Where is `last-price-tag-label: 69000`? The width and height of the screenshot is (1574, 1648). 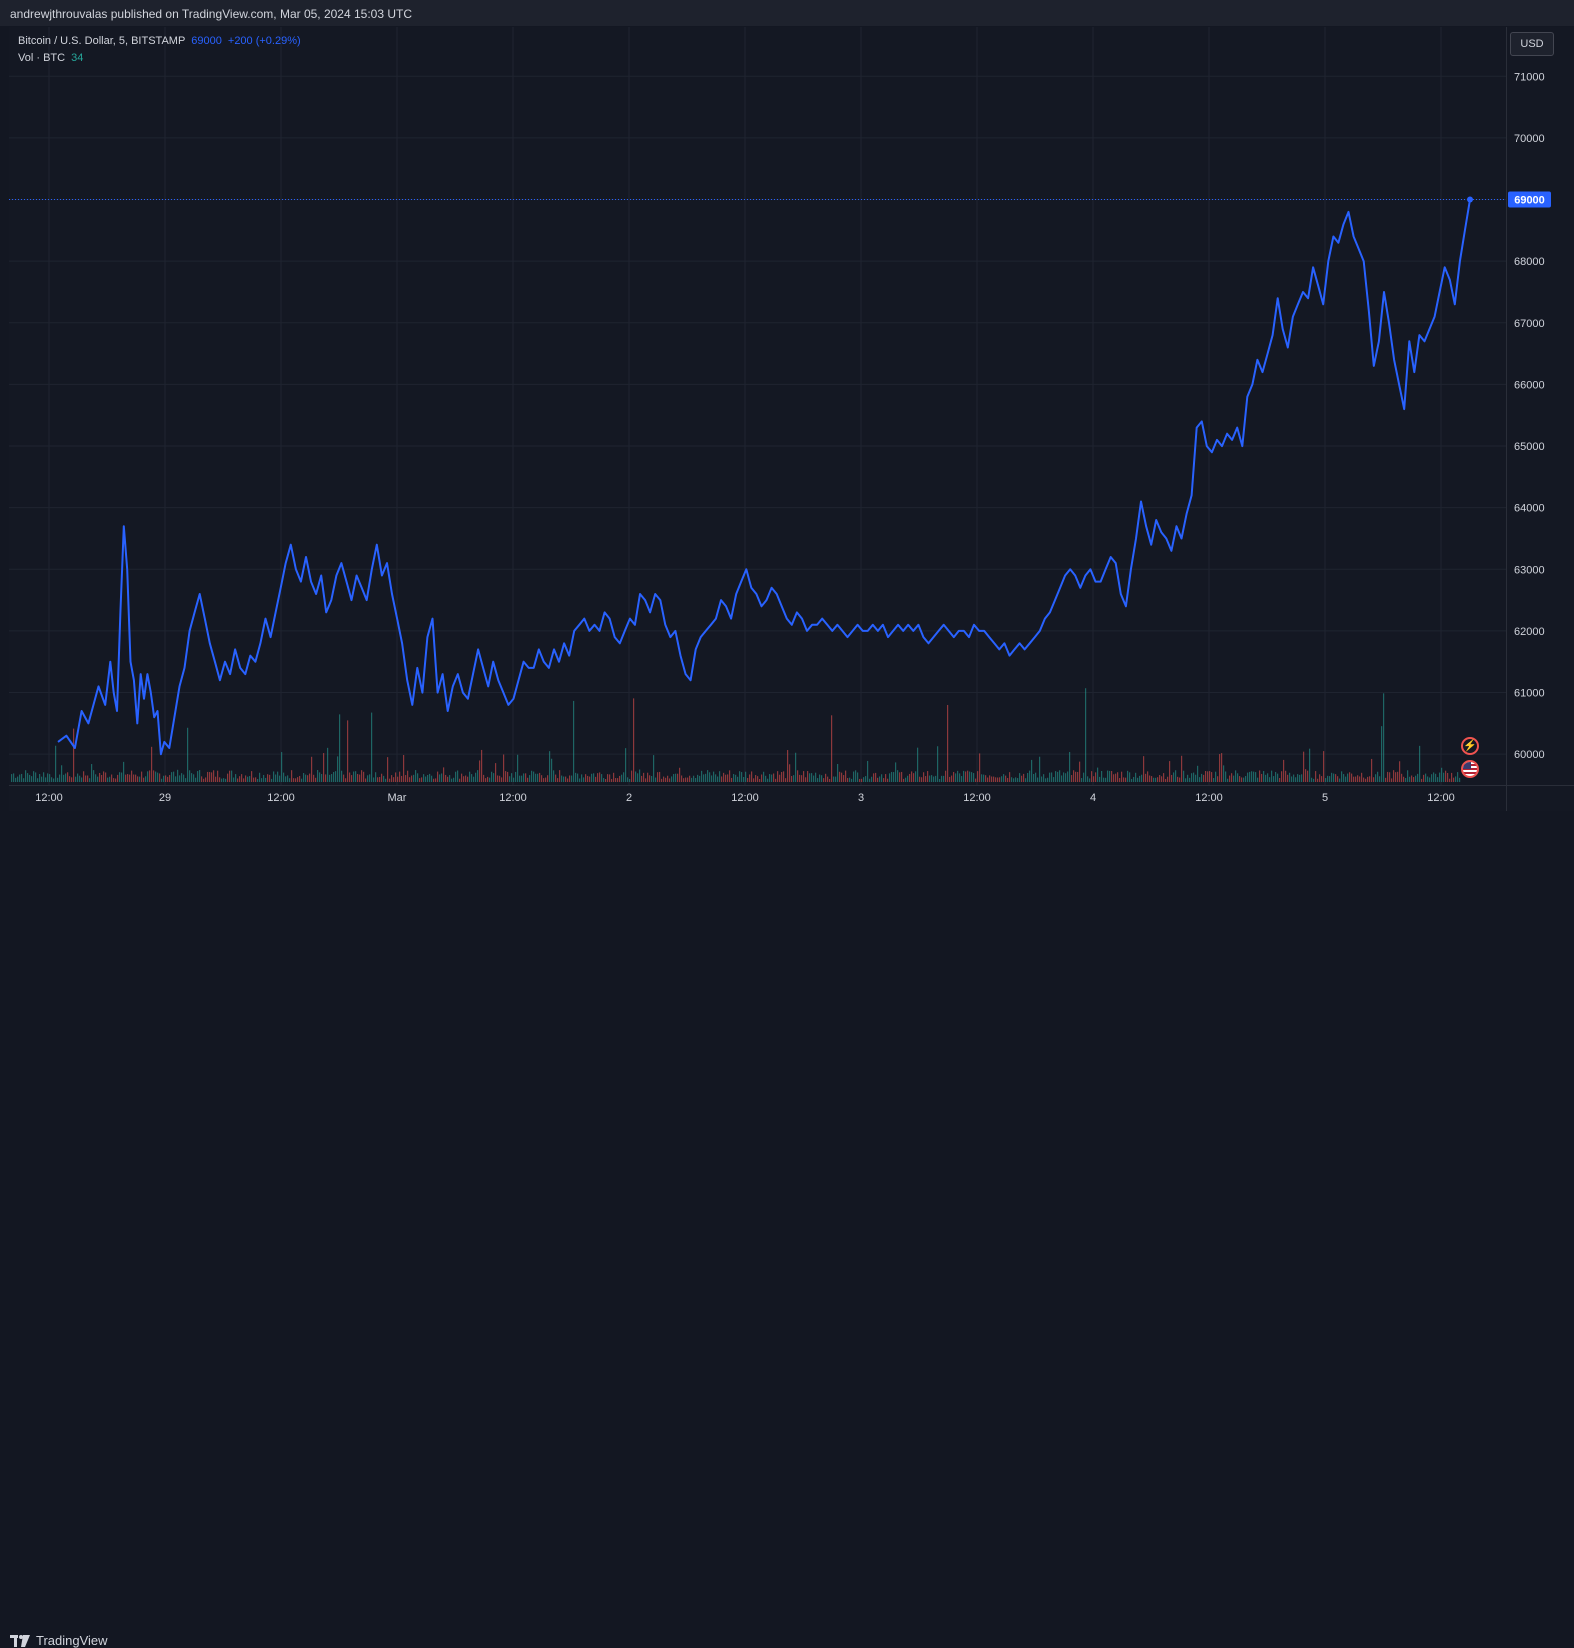 last-price-tag-label: 69000 is located at coordinates (1529, 201).